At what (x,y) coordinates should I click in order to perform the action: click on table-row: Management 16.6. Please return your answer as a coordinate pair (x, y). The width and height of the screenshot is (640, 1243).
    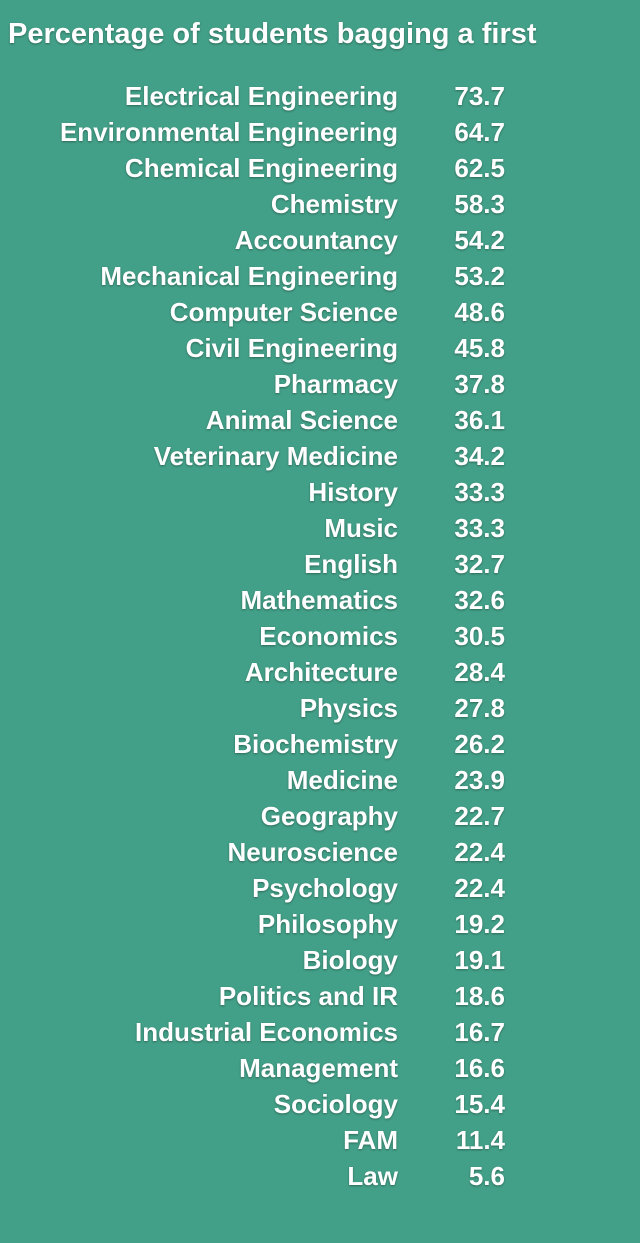
    Looking at the image, I should click on (320, 1068).